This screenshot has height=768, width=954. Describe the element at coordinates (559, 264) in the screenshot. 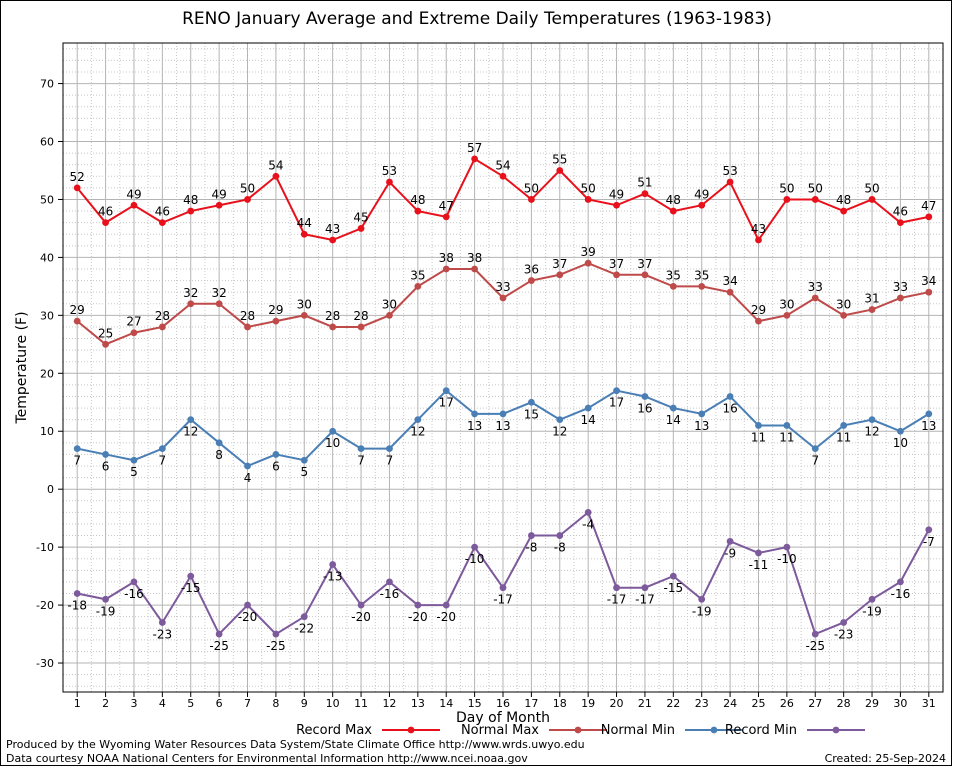

I see `normal-max-data-label: 37` at that location.